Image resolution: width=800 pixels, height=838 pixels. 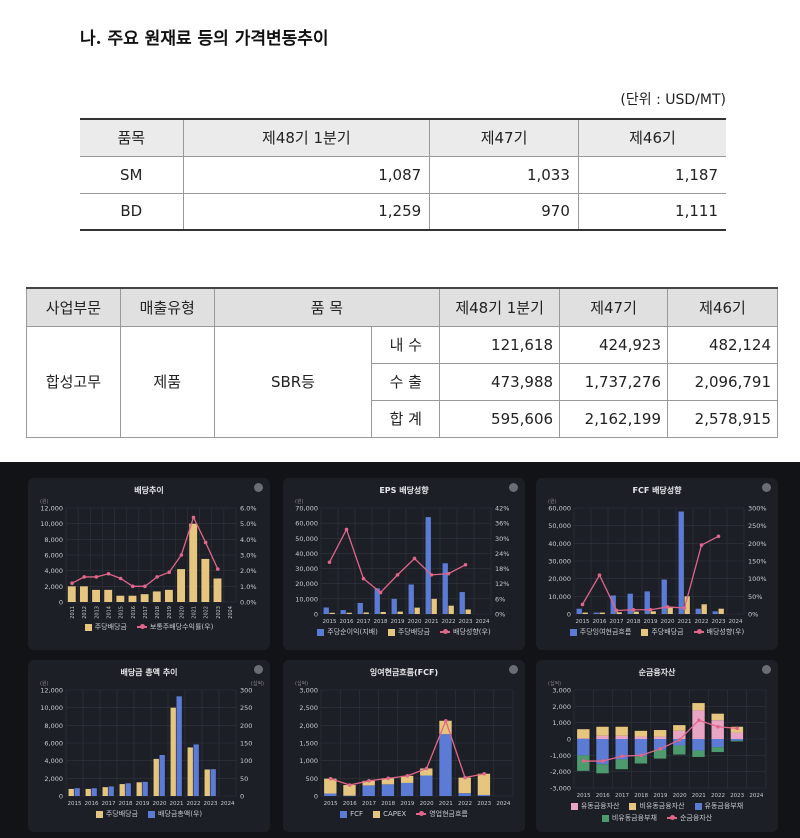 What do you see at coordinates (406, 418) in the screenshot?
I see `cell: 합 계` at bounding box center [406, 418].